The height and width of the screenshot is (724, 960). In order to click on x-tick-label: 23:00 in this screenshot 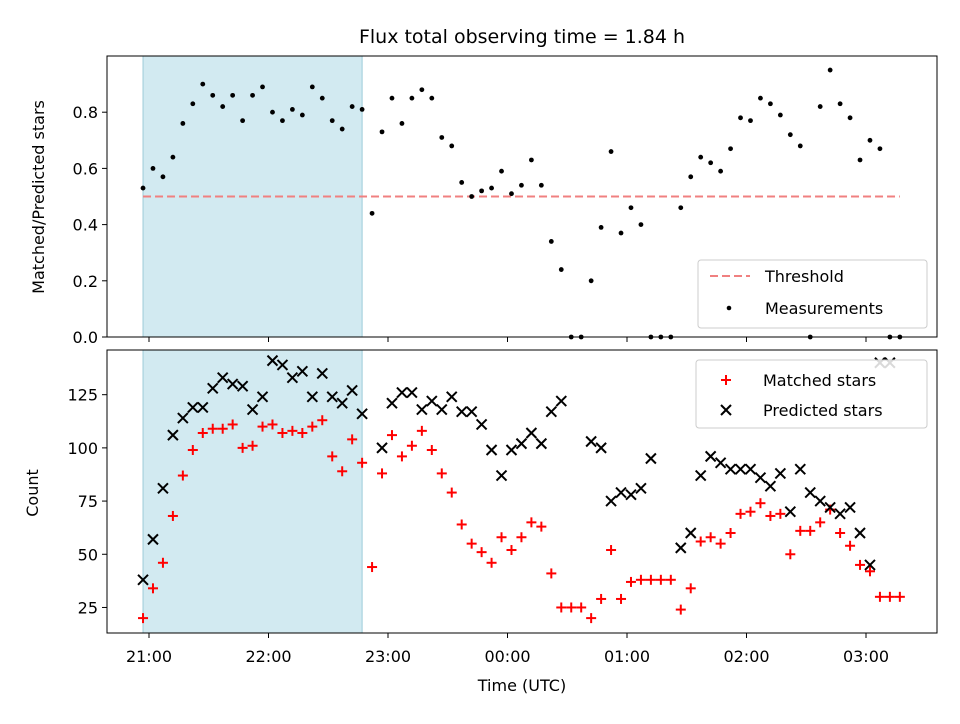, I will do `click(388, 656)`.